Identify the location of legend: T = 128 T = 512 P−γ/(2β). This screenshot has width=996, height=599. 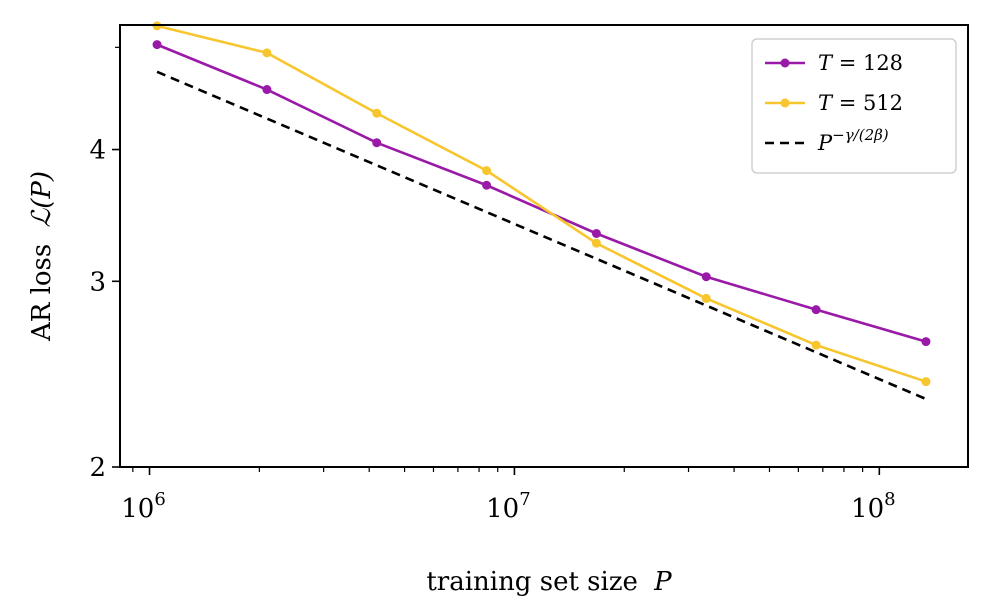
(854, 106).